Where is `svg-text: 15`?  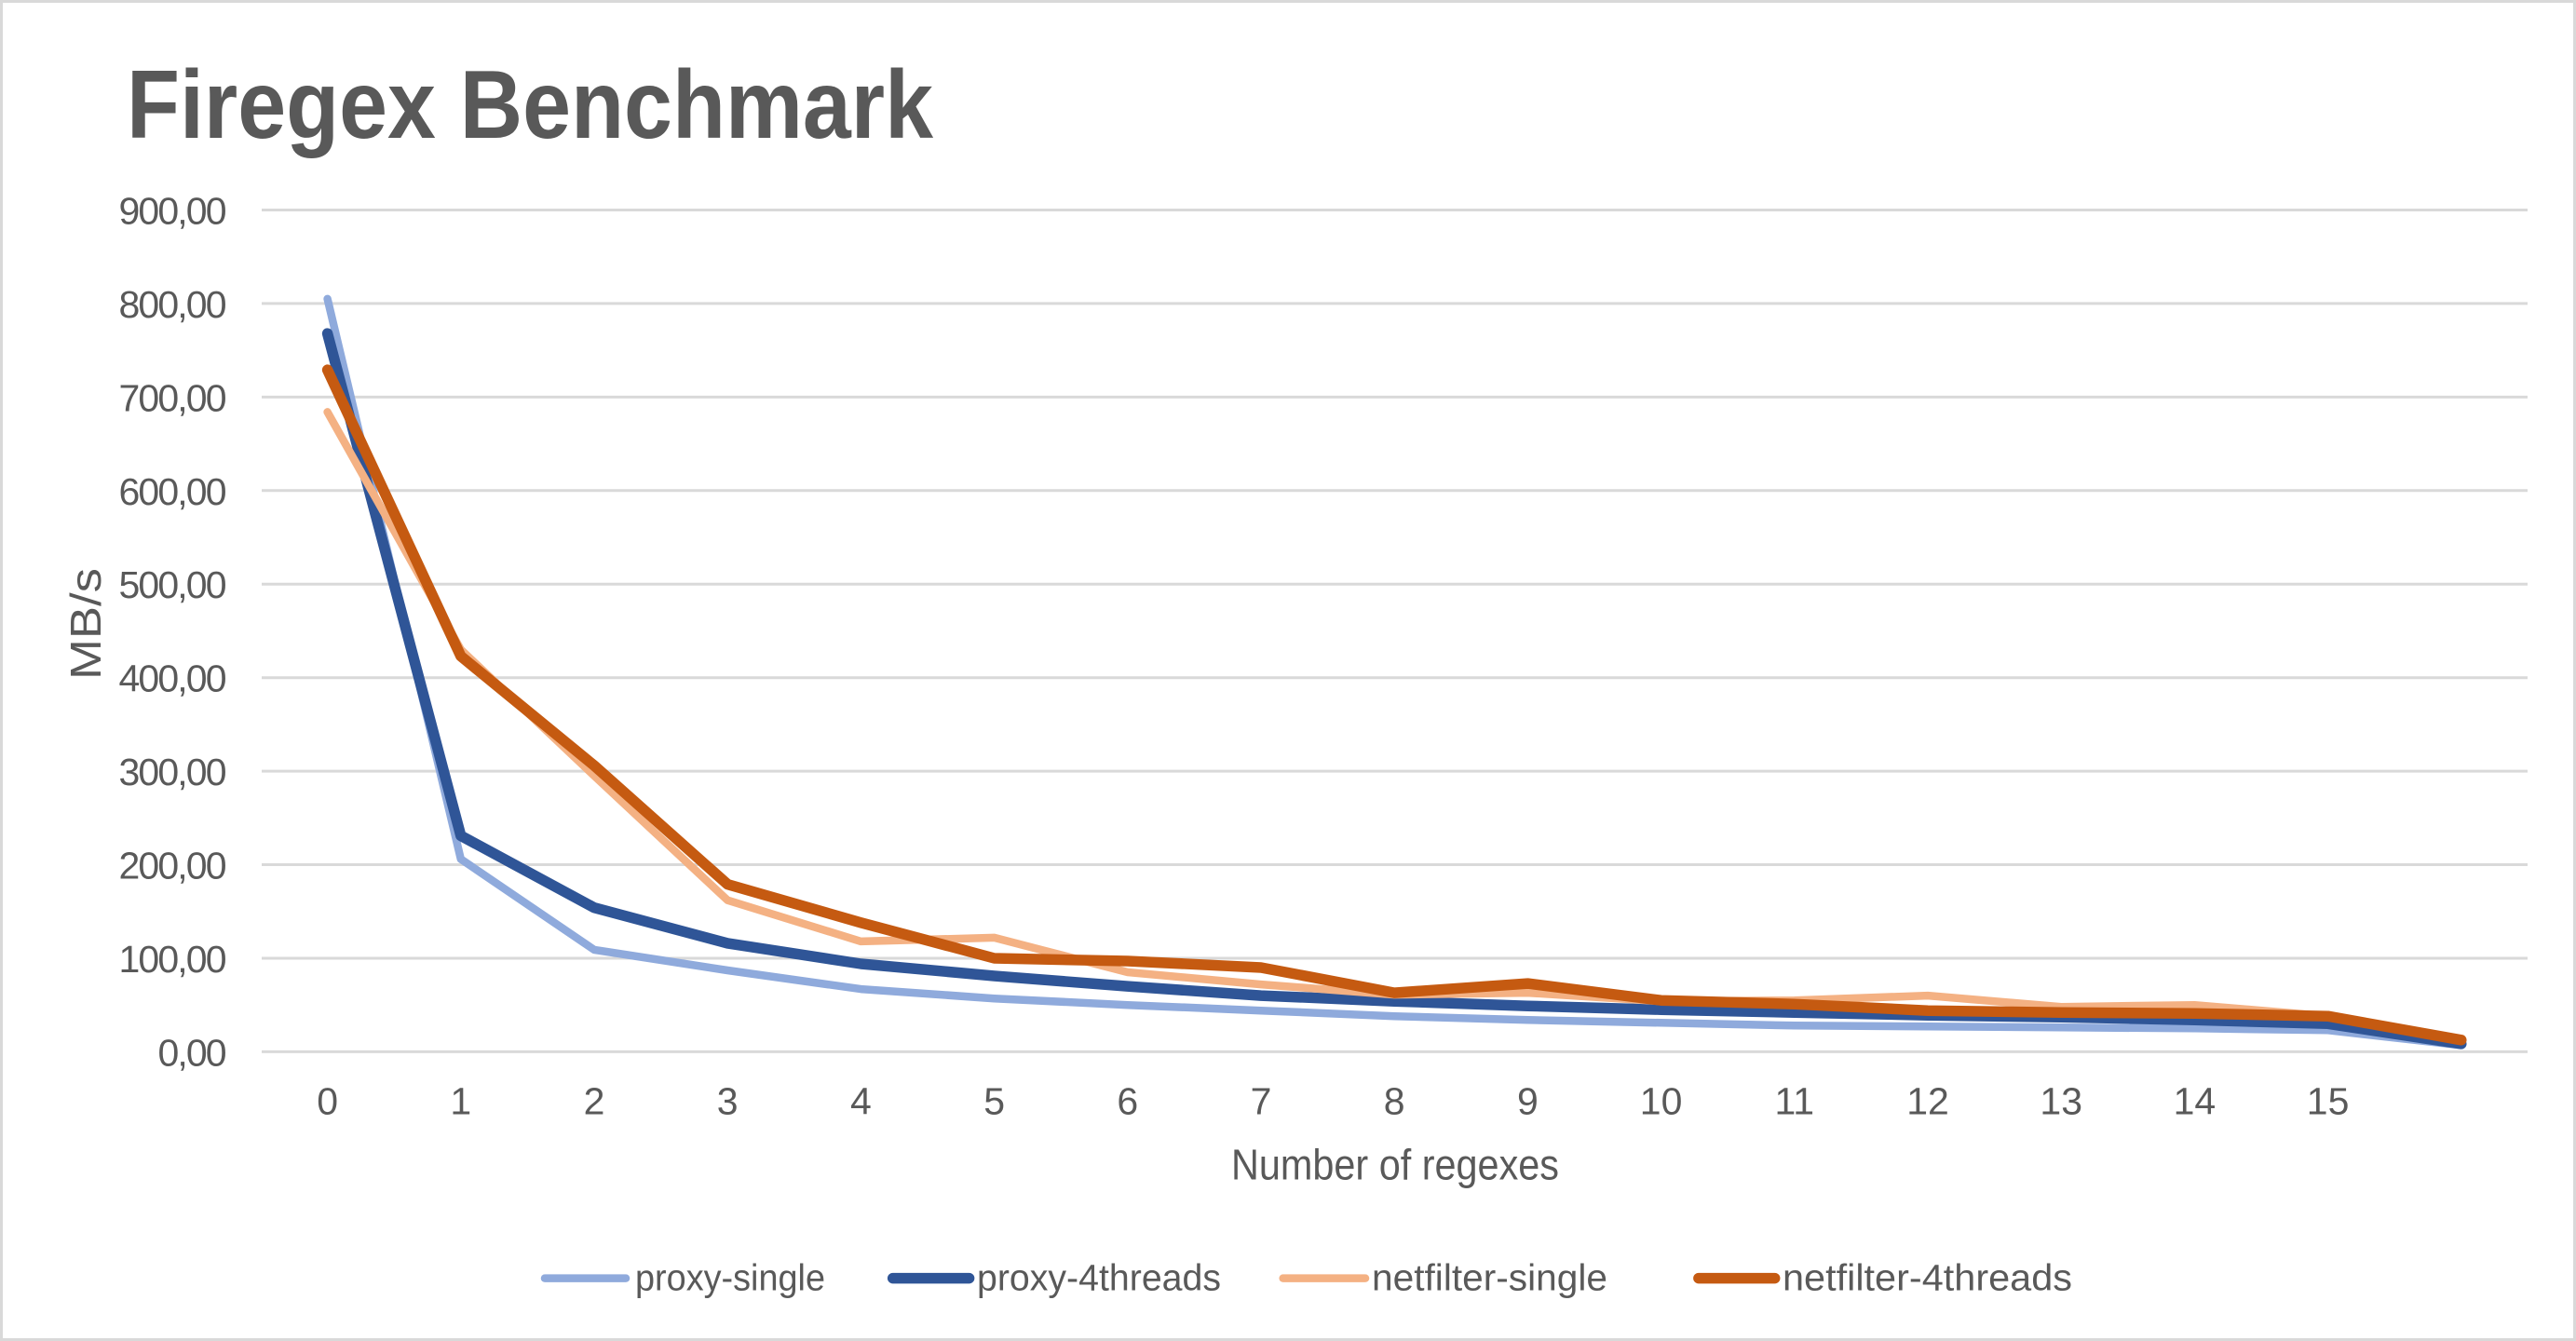 svg-text: 15 is located at coordinates (2328, 1101).